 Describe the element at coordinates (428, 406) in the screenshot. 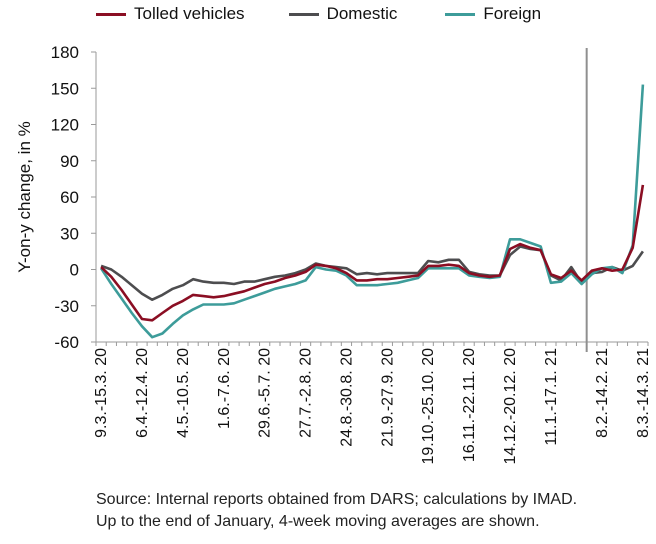

I see `x-tick-label: 19.10.-25.10. 20` at that location.